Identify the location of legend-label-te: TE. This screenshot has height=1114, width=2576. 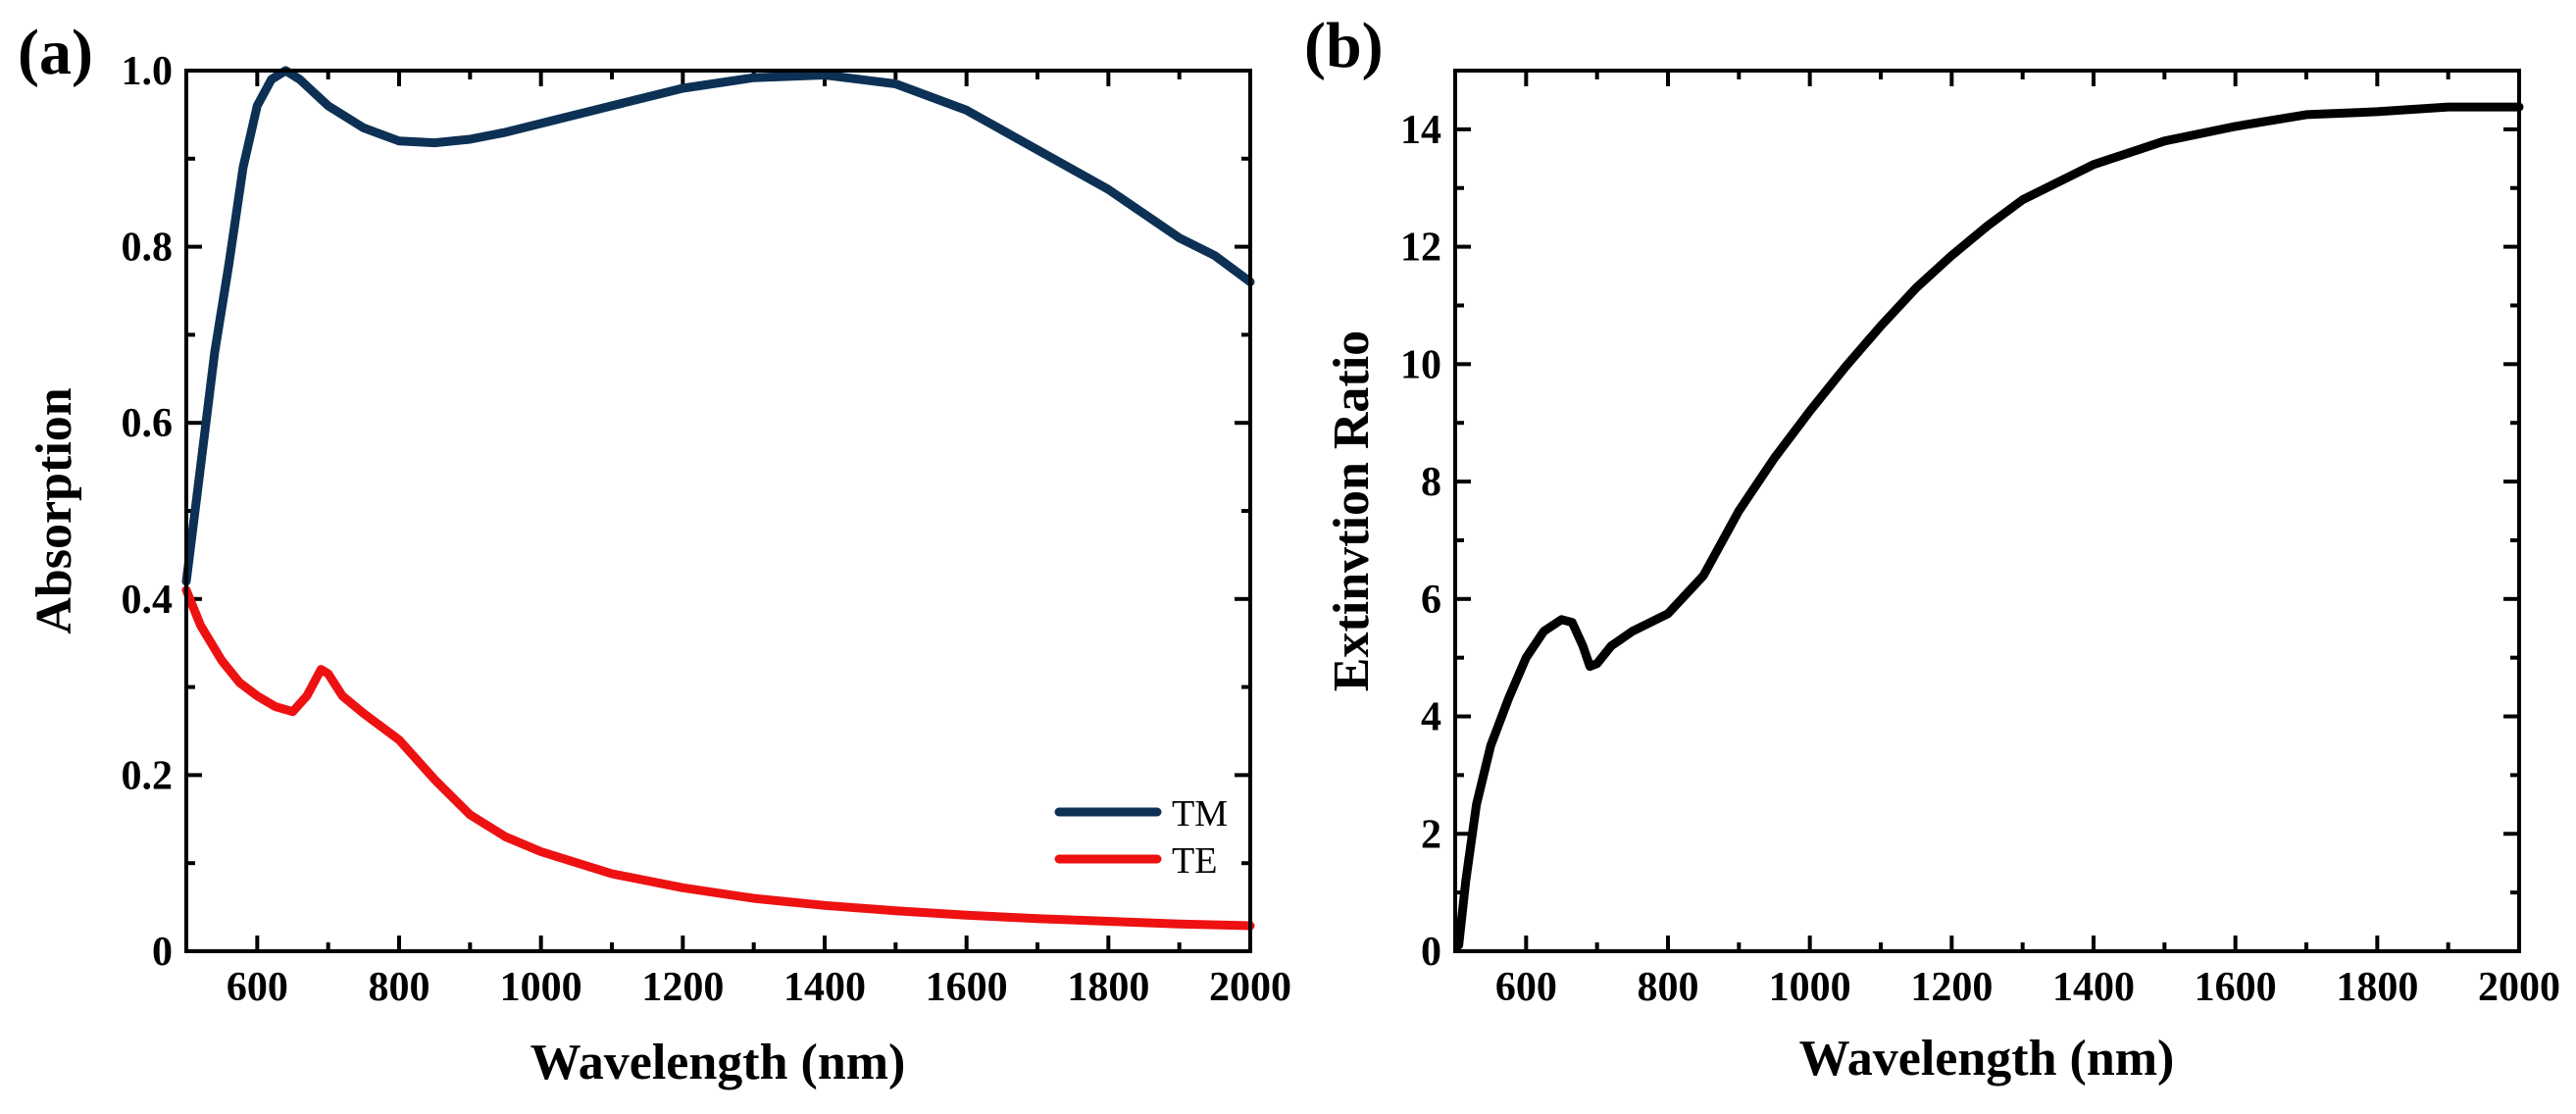
(1194, 861).